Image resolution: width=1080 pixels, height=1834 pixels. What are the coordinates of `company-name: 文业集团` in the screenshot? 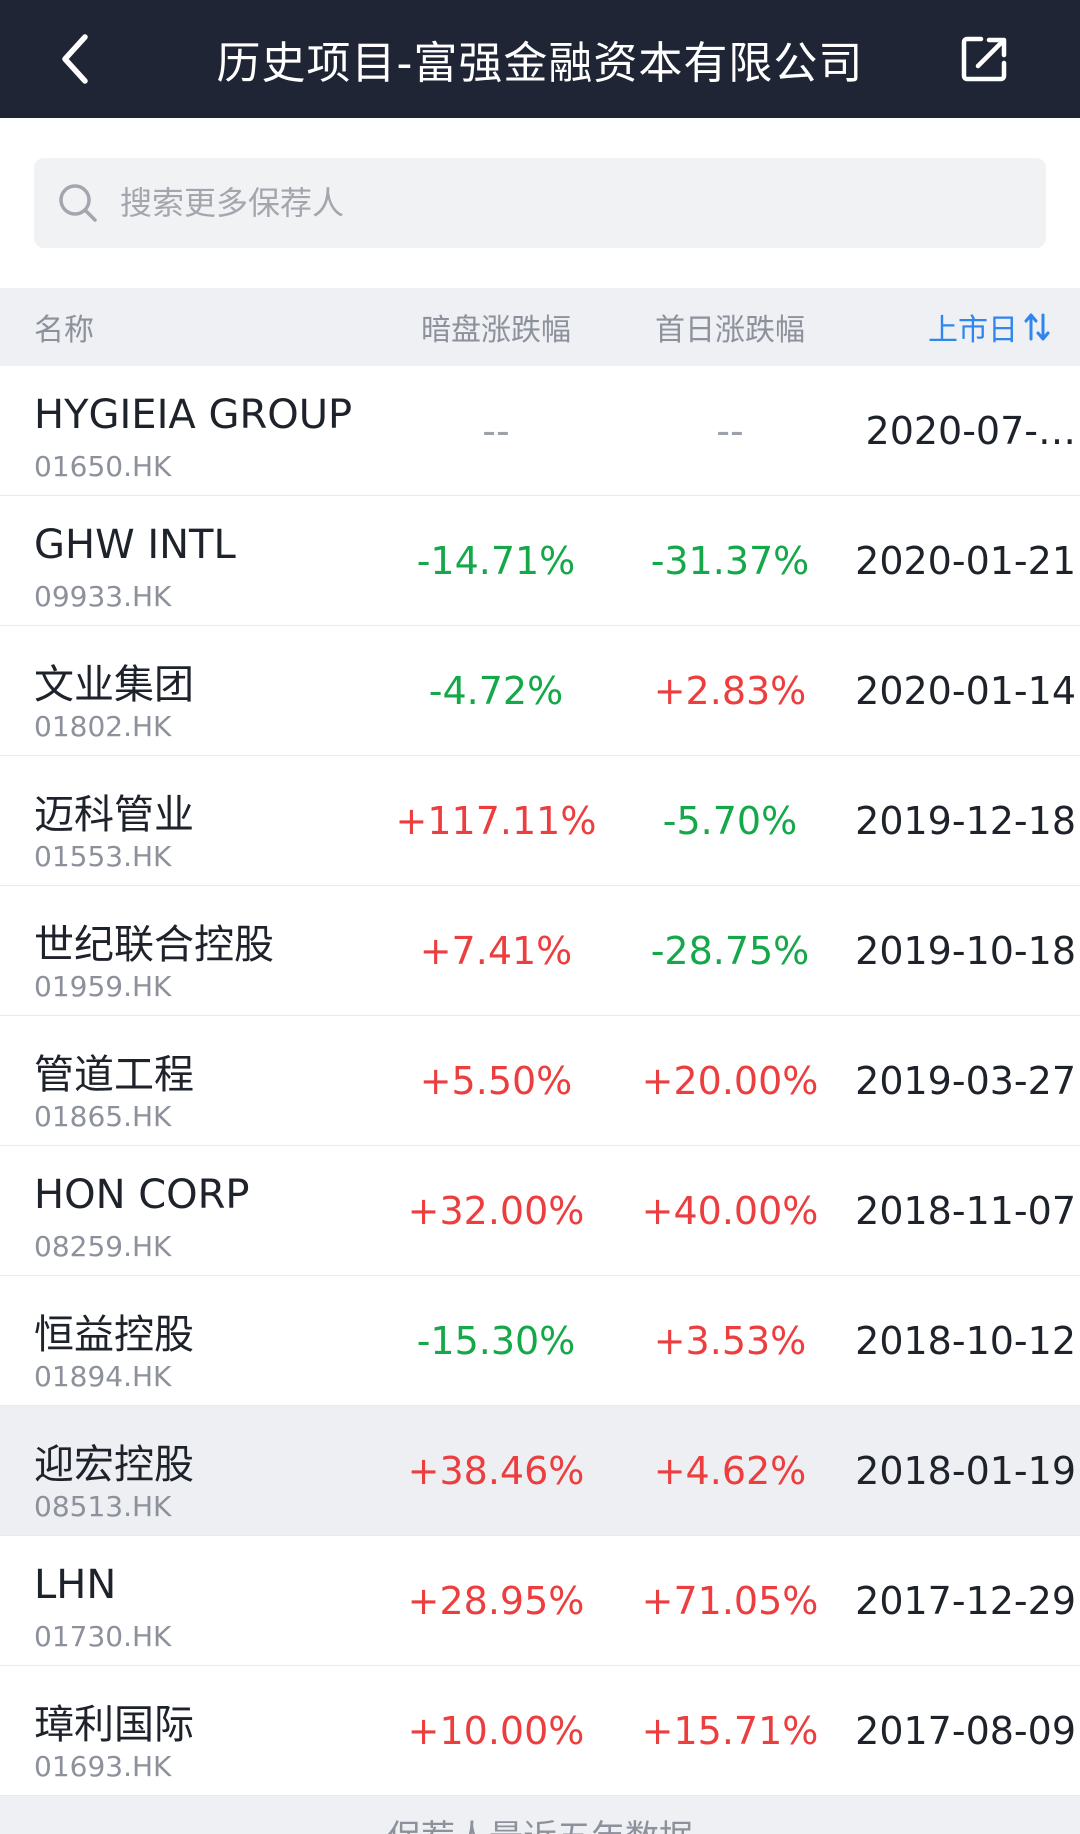 It's located at (114, 685).